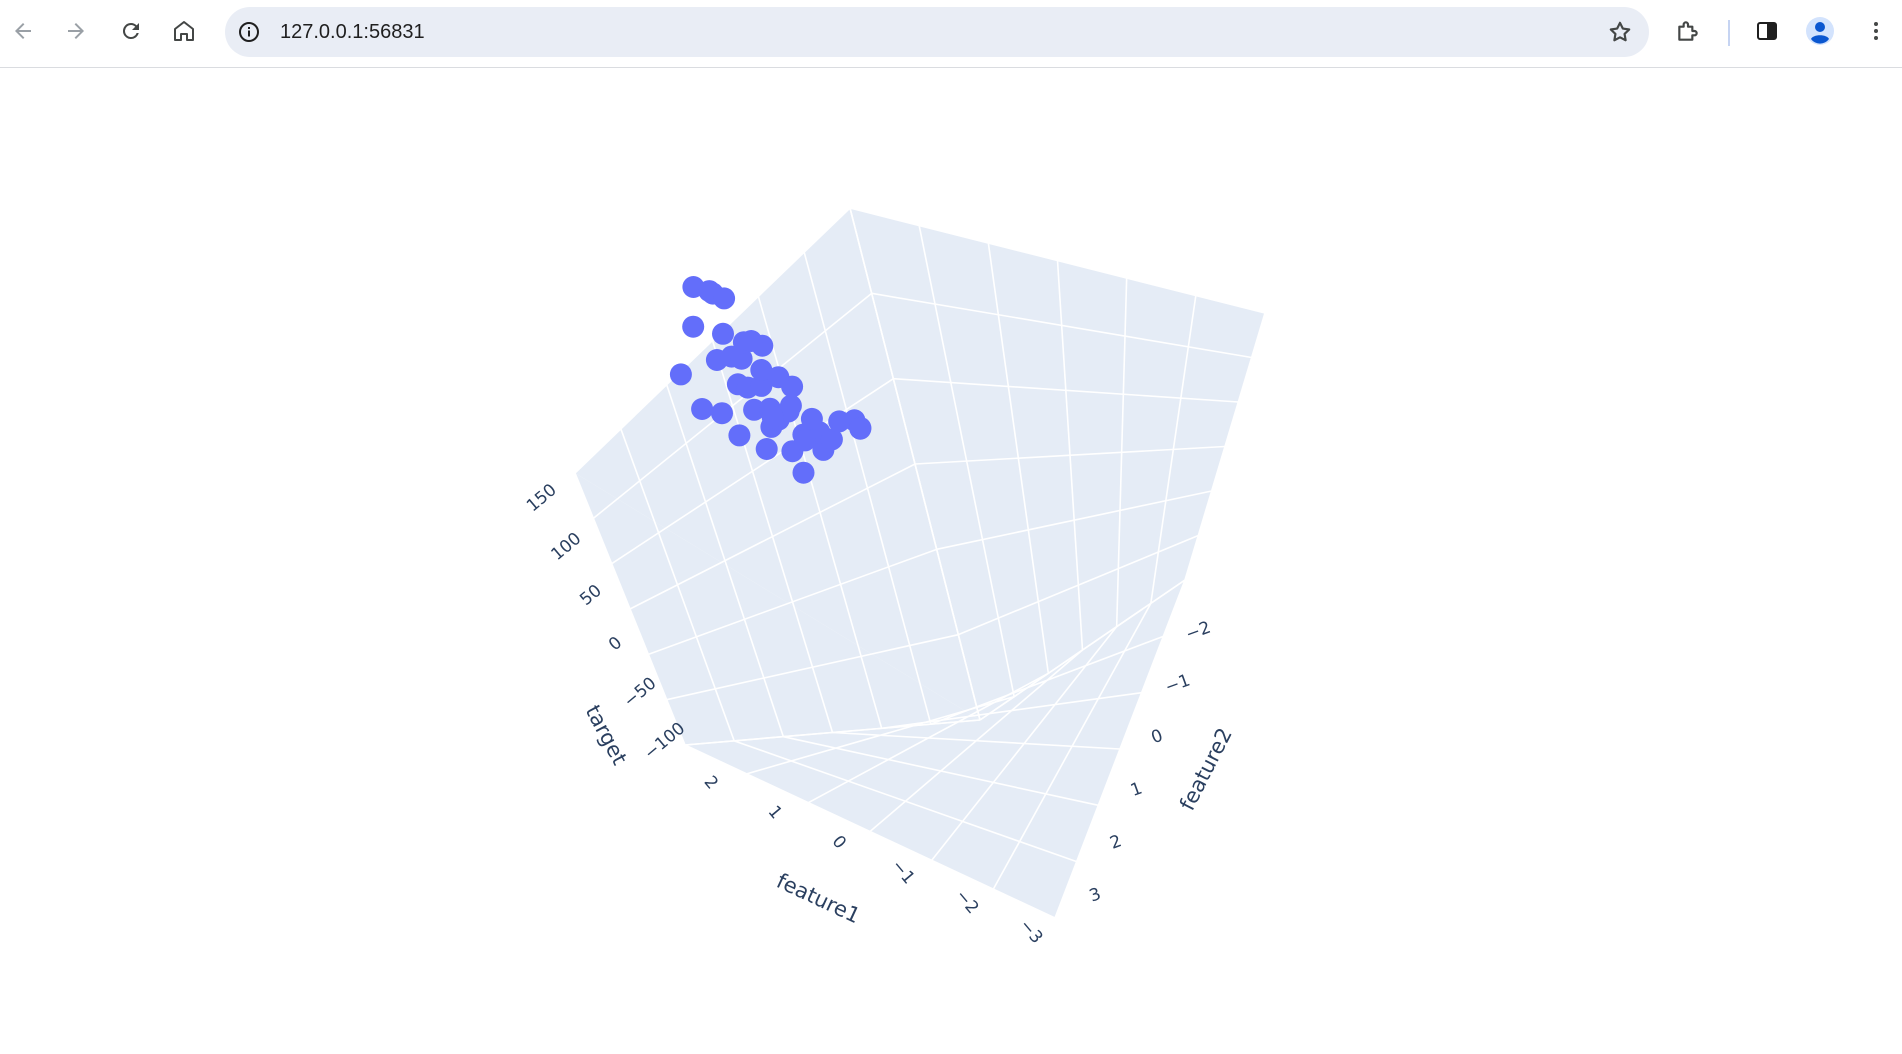  I want to click on gridline-right-vertical, so click(1078, 585).